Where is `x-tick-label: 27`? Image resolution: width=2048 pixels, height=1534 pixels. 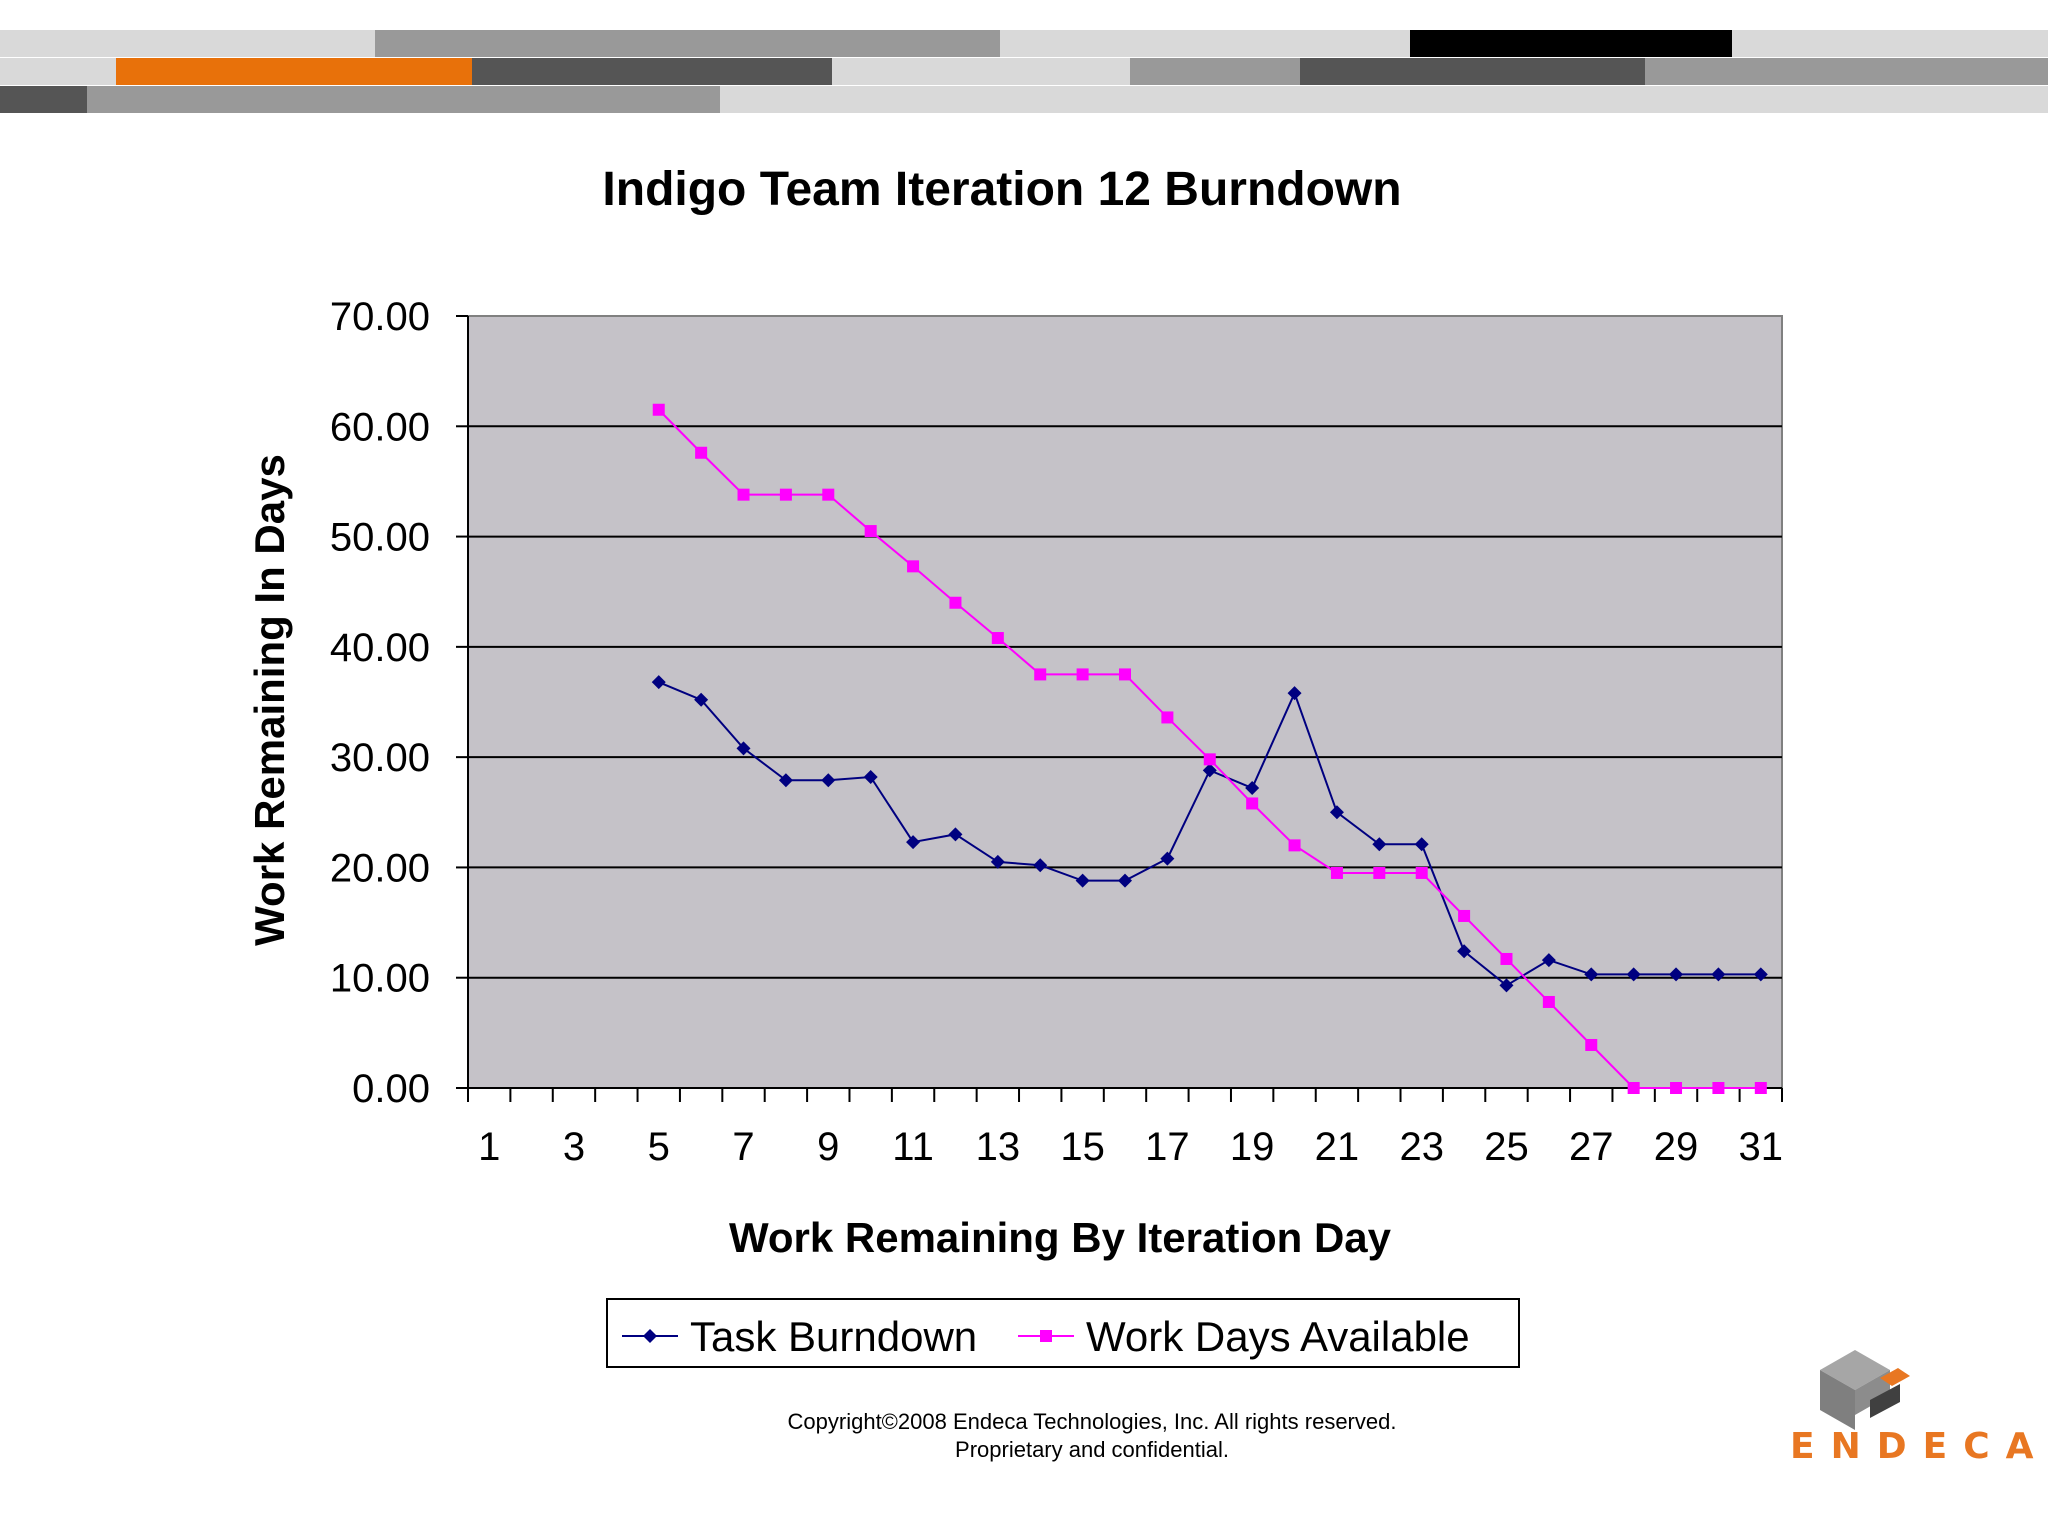 x-tick-label: 27 is located at coordinates (1591, 1147).